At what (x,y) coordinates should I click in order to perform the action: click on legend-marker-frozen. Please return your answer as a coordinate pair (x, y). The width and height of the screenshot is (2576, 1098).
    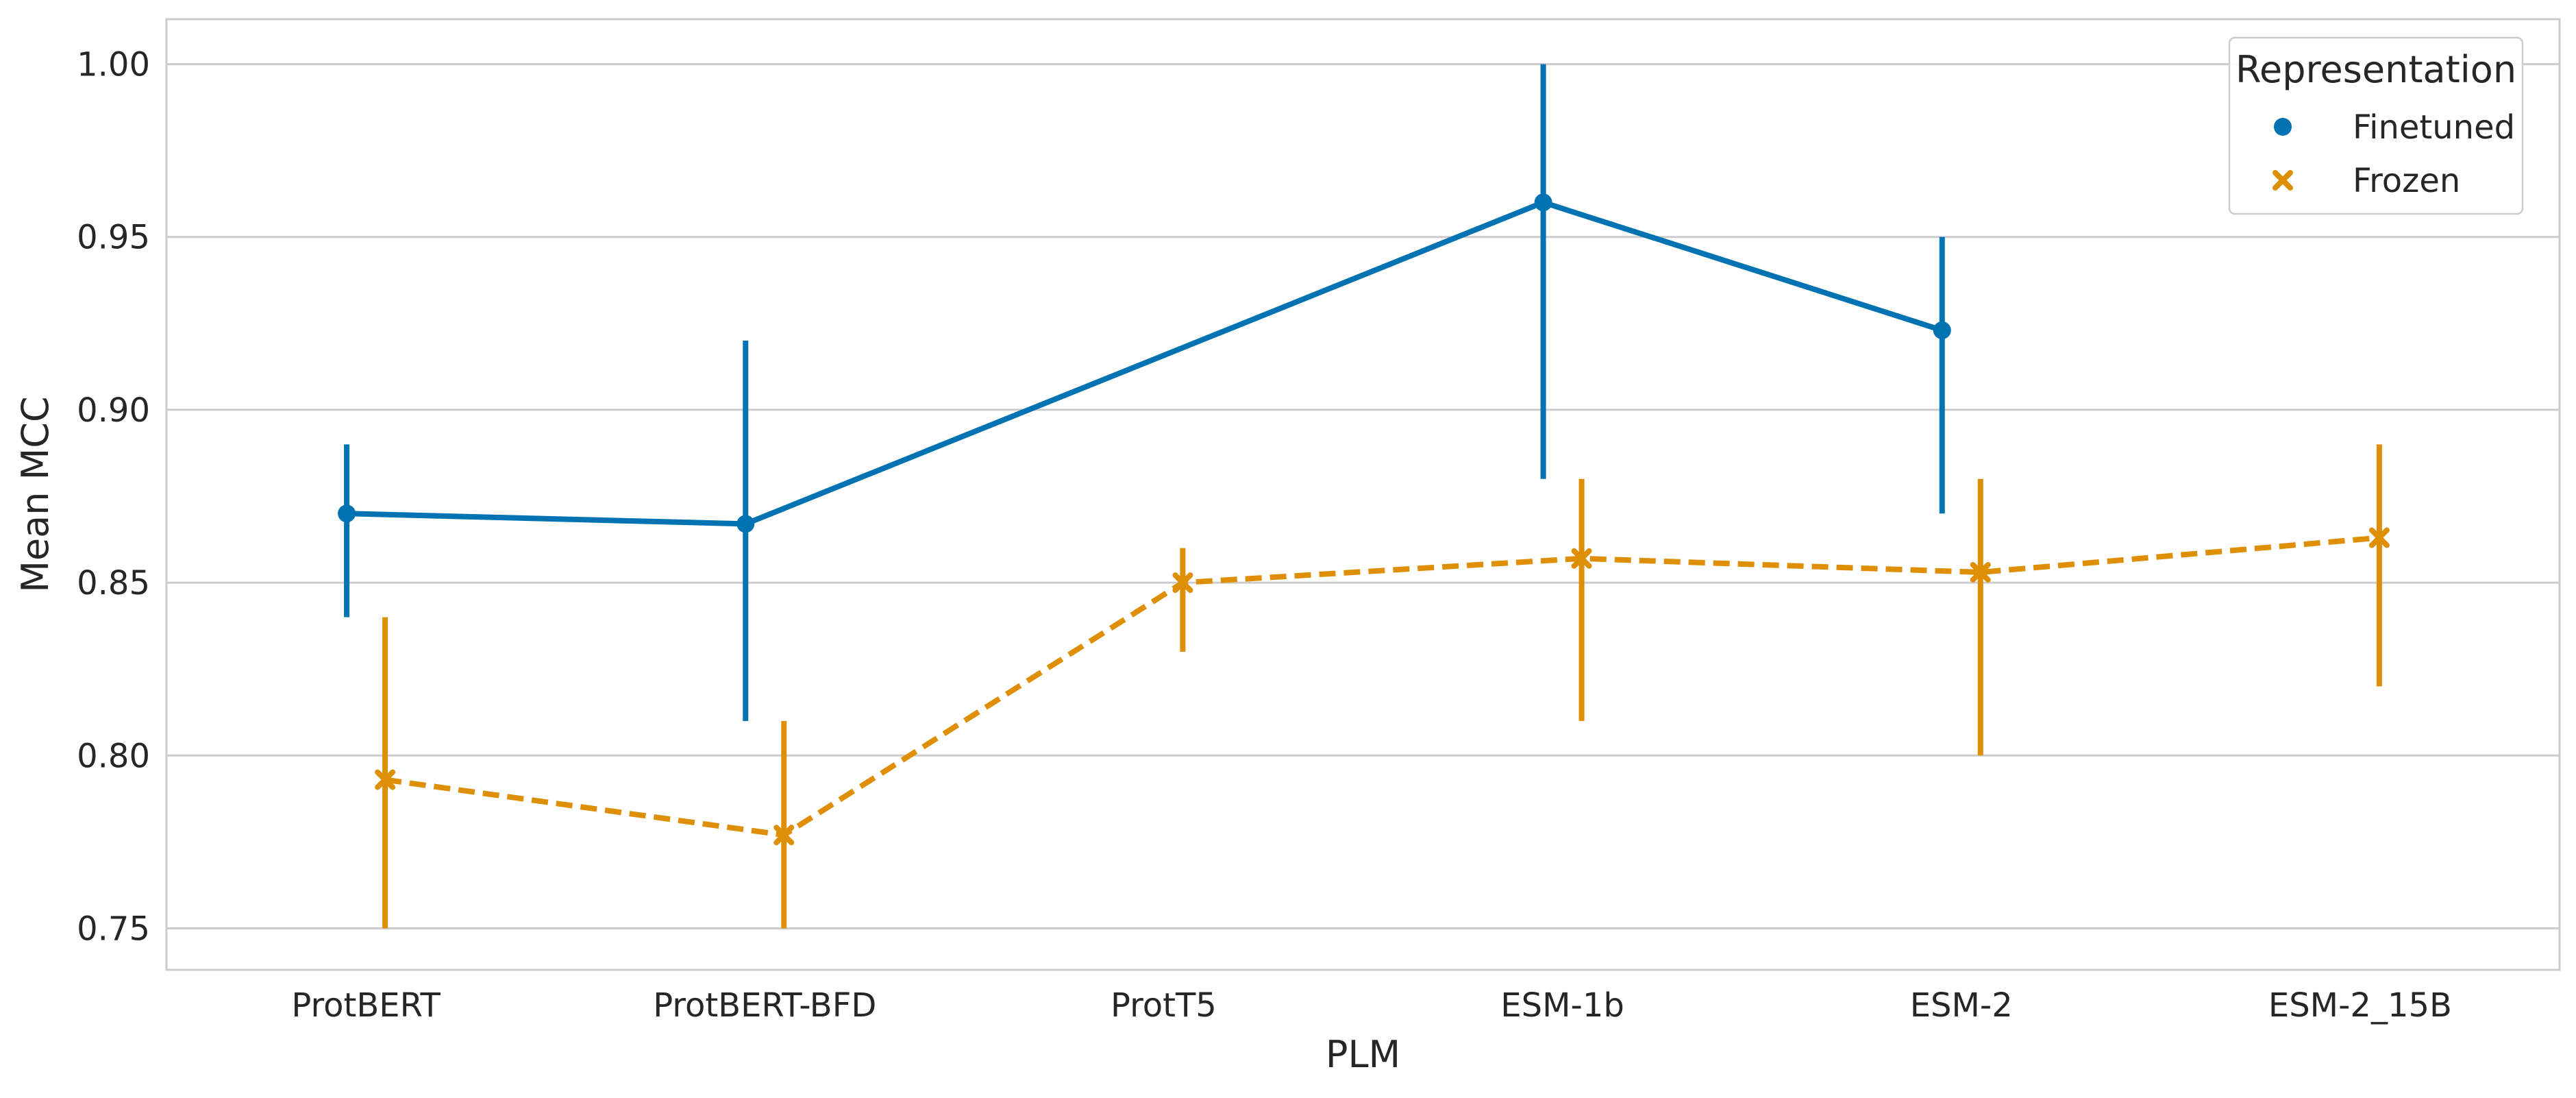
    Looking at the image, I should click on (2282, 181).